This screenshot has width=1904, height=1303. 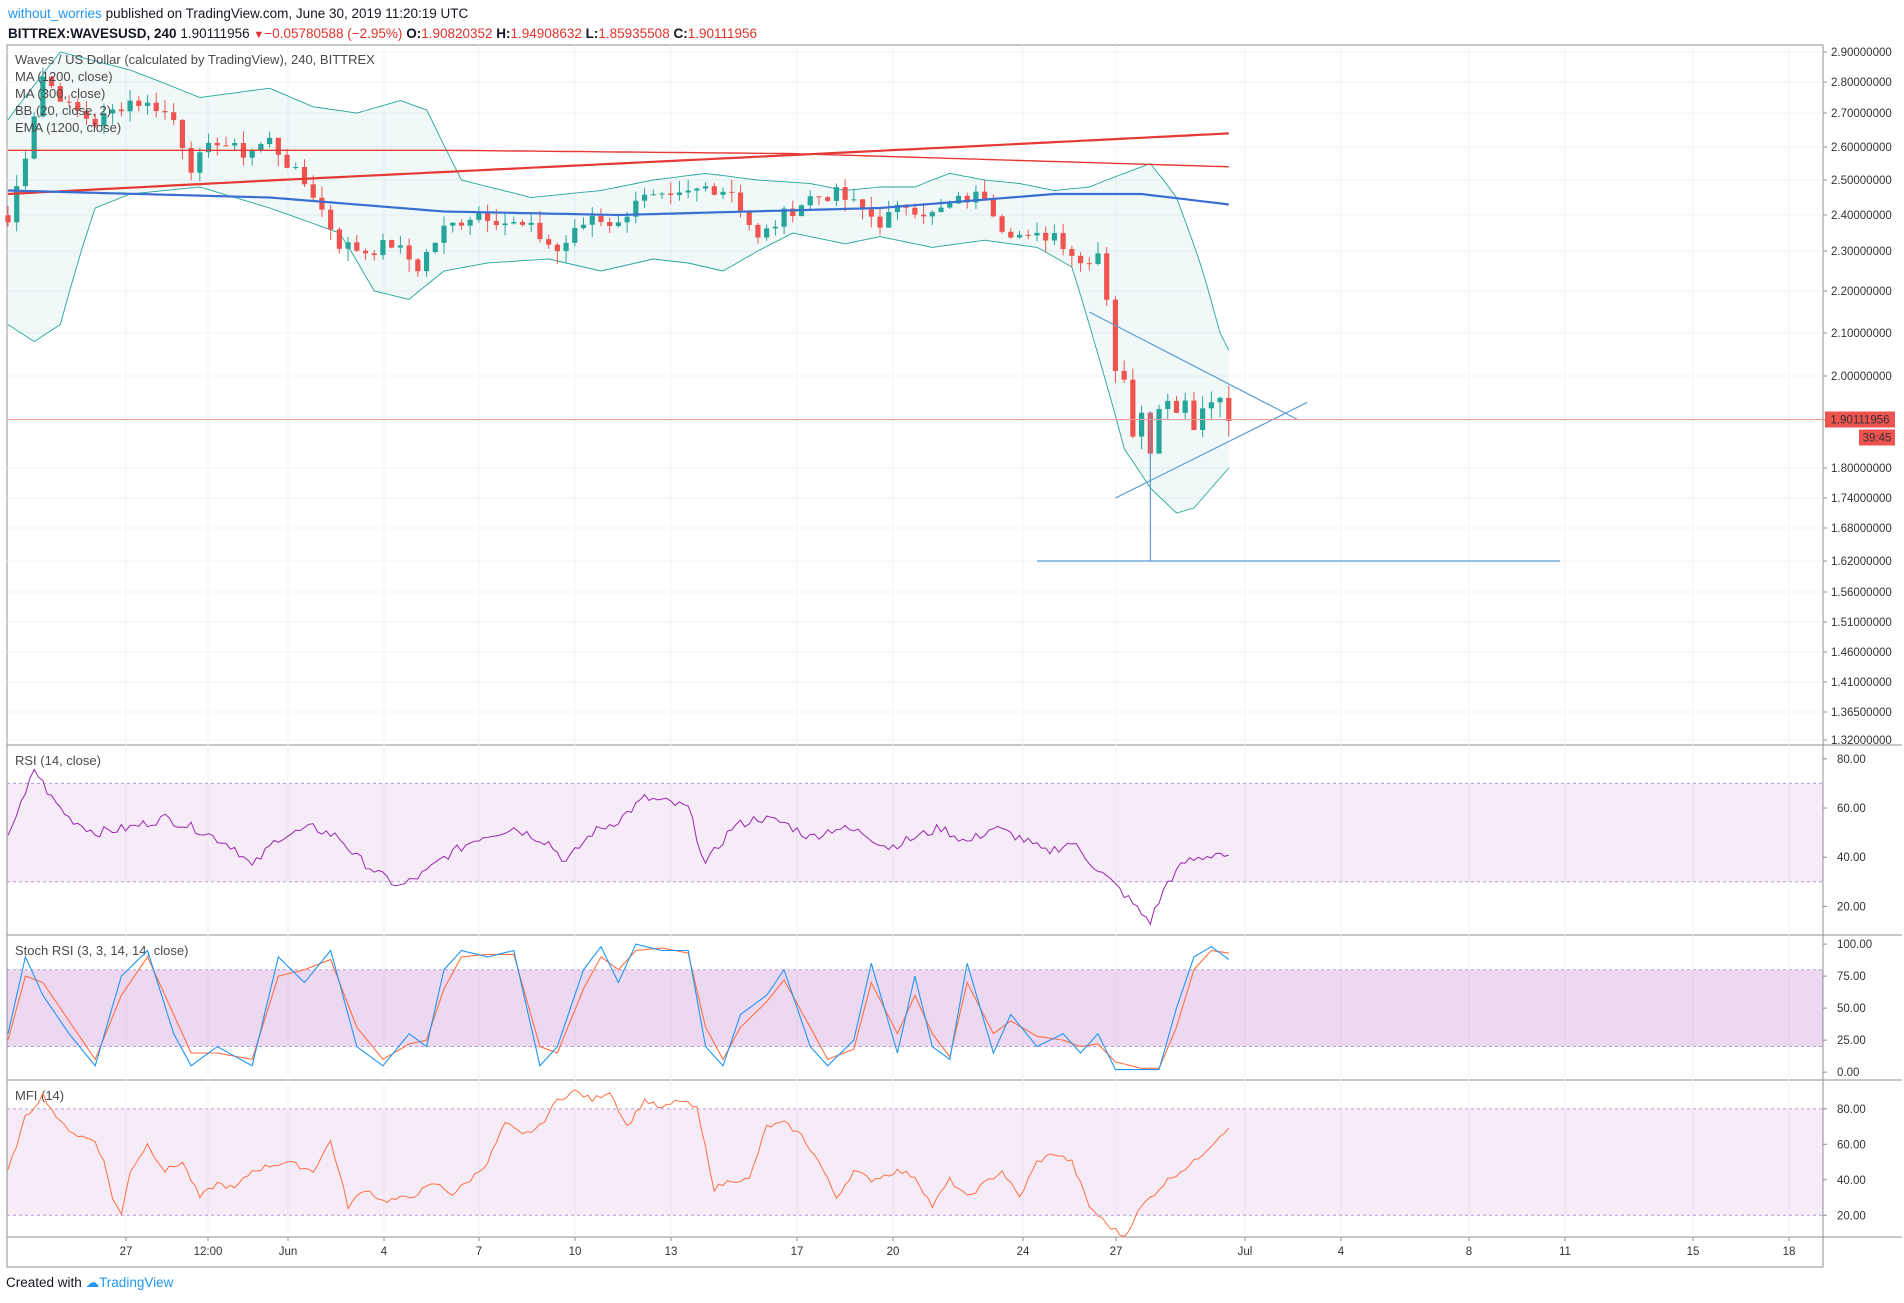 I want to click on y-tick-label: 2.90000000, so click(x=1861, y=53).